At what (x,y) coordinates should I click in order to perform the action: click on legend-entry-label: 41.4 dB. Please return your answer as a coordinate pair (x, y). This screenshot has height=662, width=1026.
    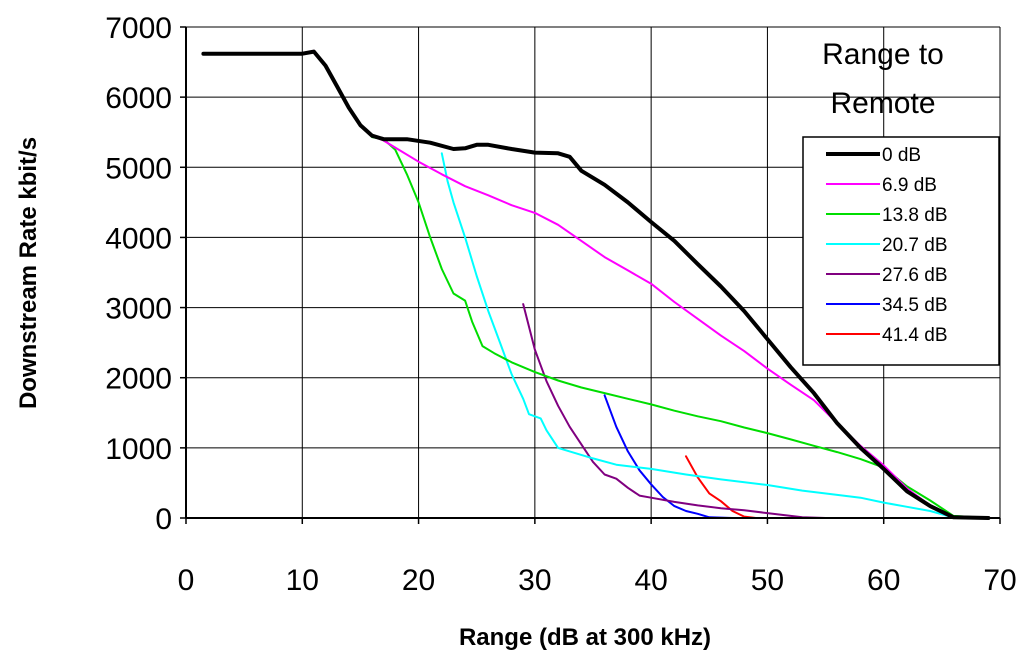
    Looking at the image, I should click on (915, 335).